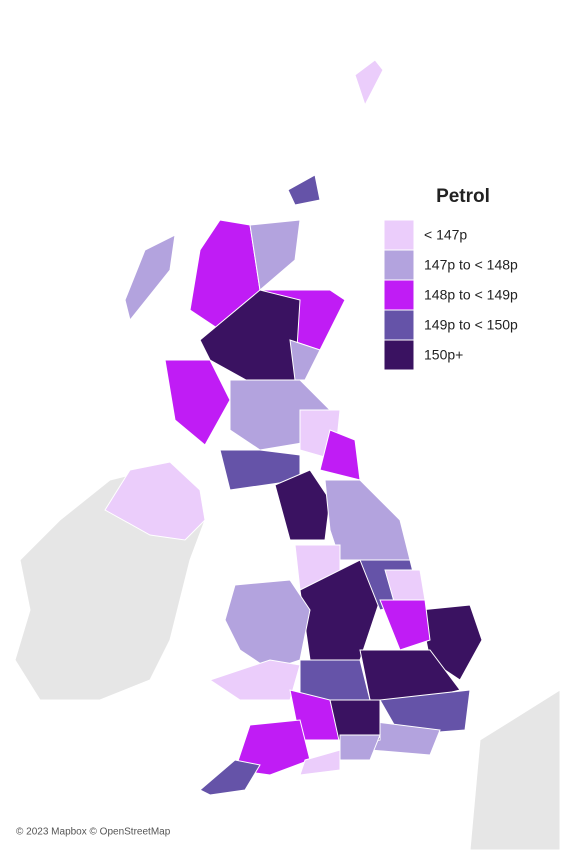  Describe the element at coordinates (93, 832) in the screenshot. I see `attribution: © 2023 Mapbox © OpenStreetMap` at that location.